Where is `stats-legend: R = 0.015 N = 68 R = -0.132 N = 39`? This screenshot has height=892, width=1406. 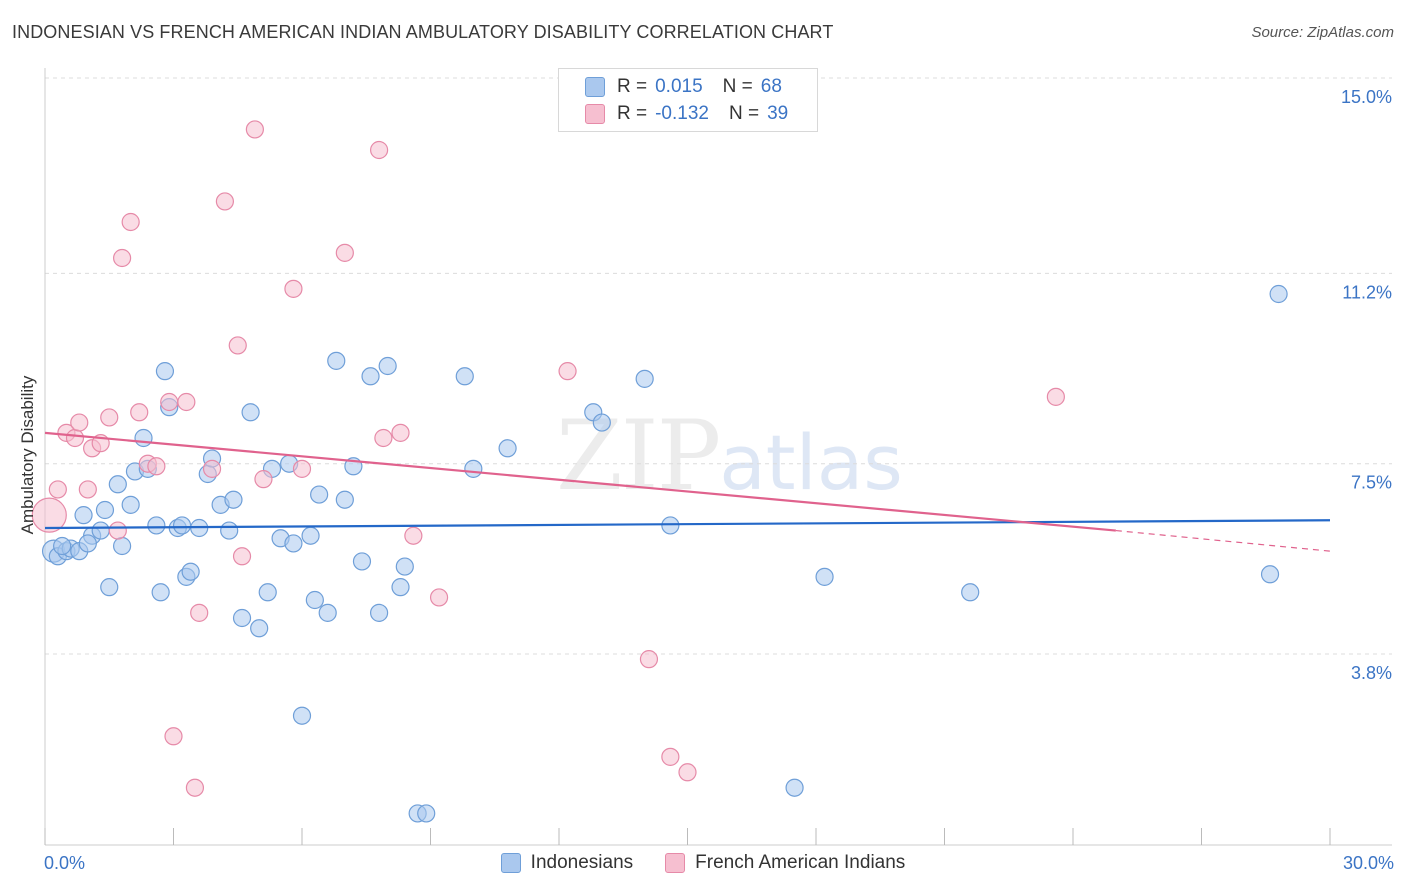
stats-legend: R = 0.015 N = 68 R = -0.132 N = 39 is located at coordinates (688, 100).